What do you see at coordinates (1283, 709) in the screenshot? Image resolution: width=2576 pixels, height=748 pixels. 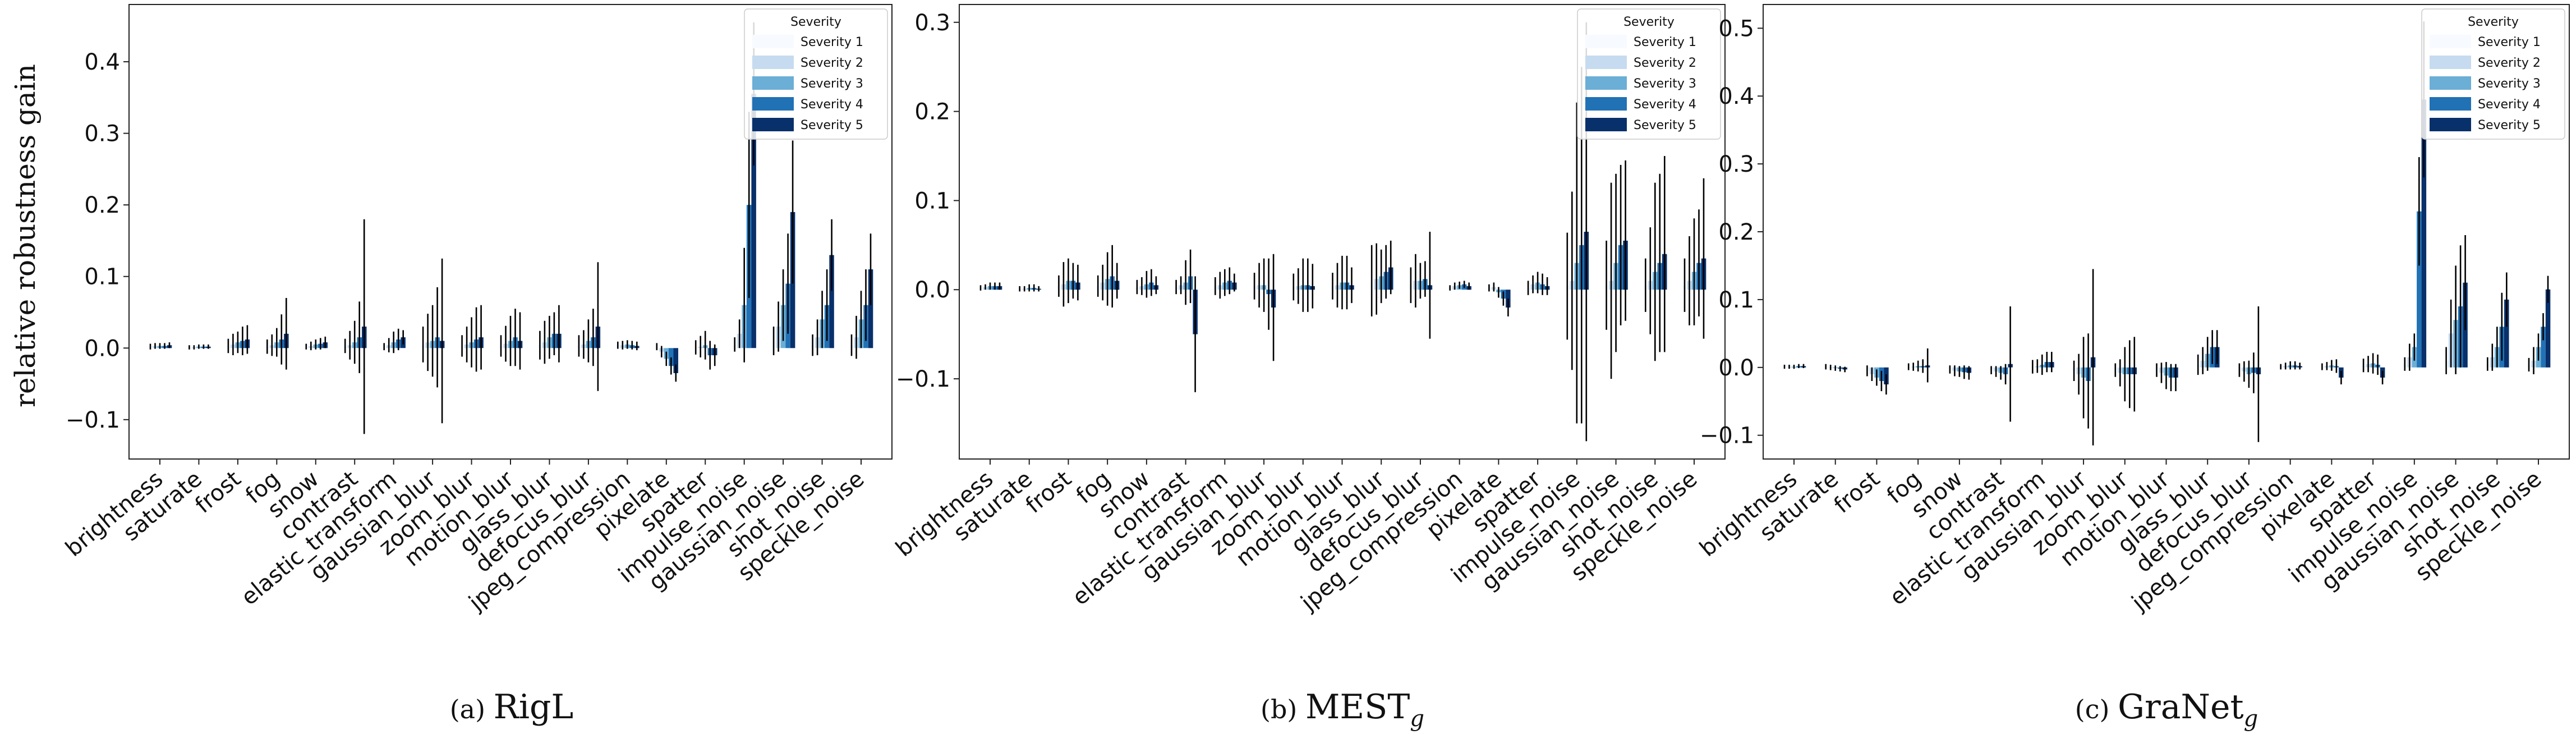 I see `caption-prefix: (b)` at bounding box center [1283, 709].